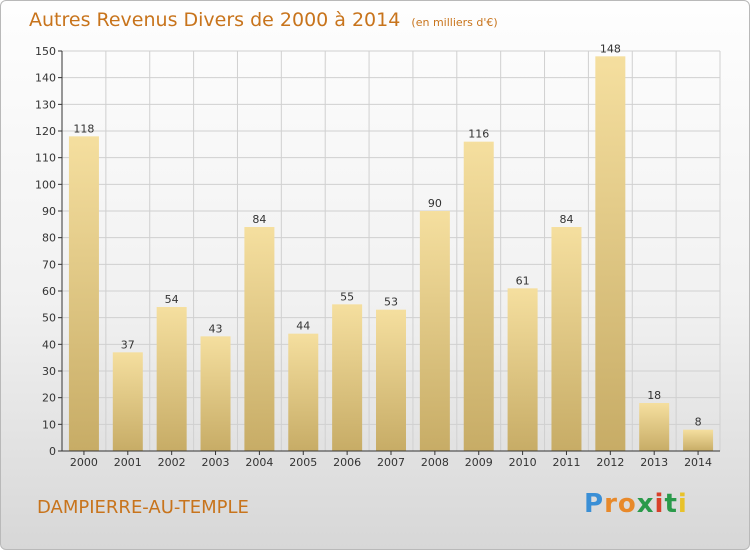 The height and width of the screenshot is (550, 750). Describe the element at coordinates (478, 296) in the screenshot. I see `bar-2009` at that location.